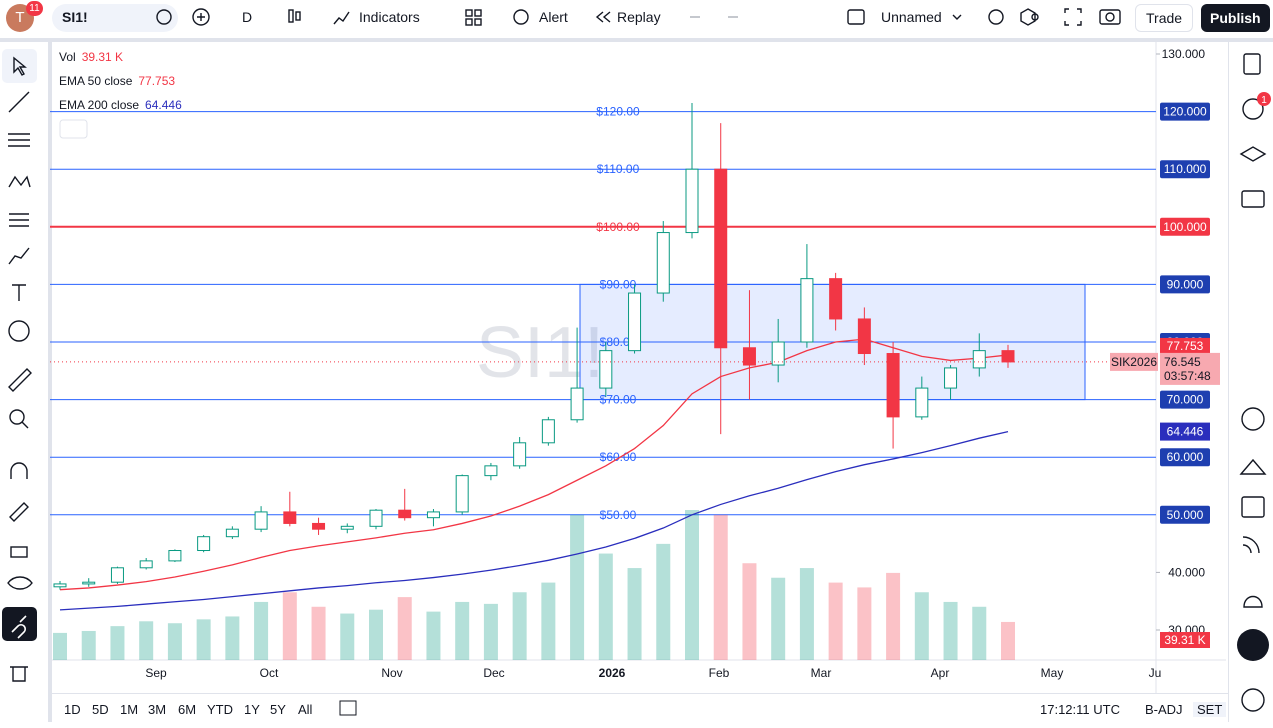 The width and height of the screenshot is (1273, 728). Describe the element at coordinates (247, 17) in the screenshot. I see `interval: D` at that location.